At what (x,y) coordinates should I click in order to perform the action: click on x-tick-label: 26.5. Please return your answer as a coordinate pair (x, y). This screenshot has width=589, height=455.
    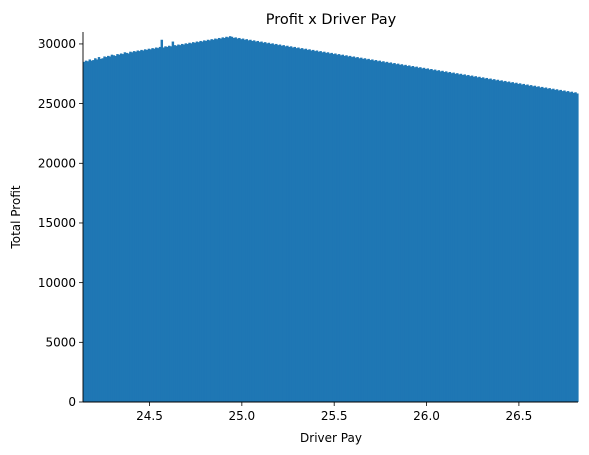
    Looking at the image, I should click on (519, 416).